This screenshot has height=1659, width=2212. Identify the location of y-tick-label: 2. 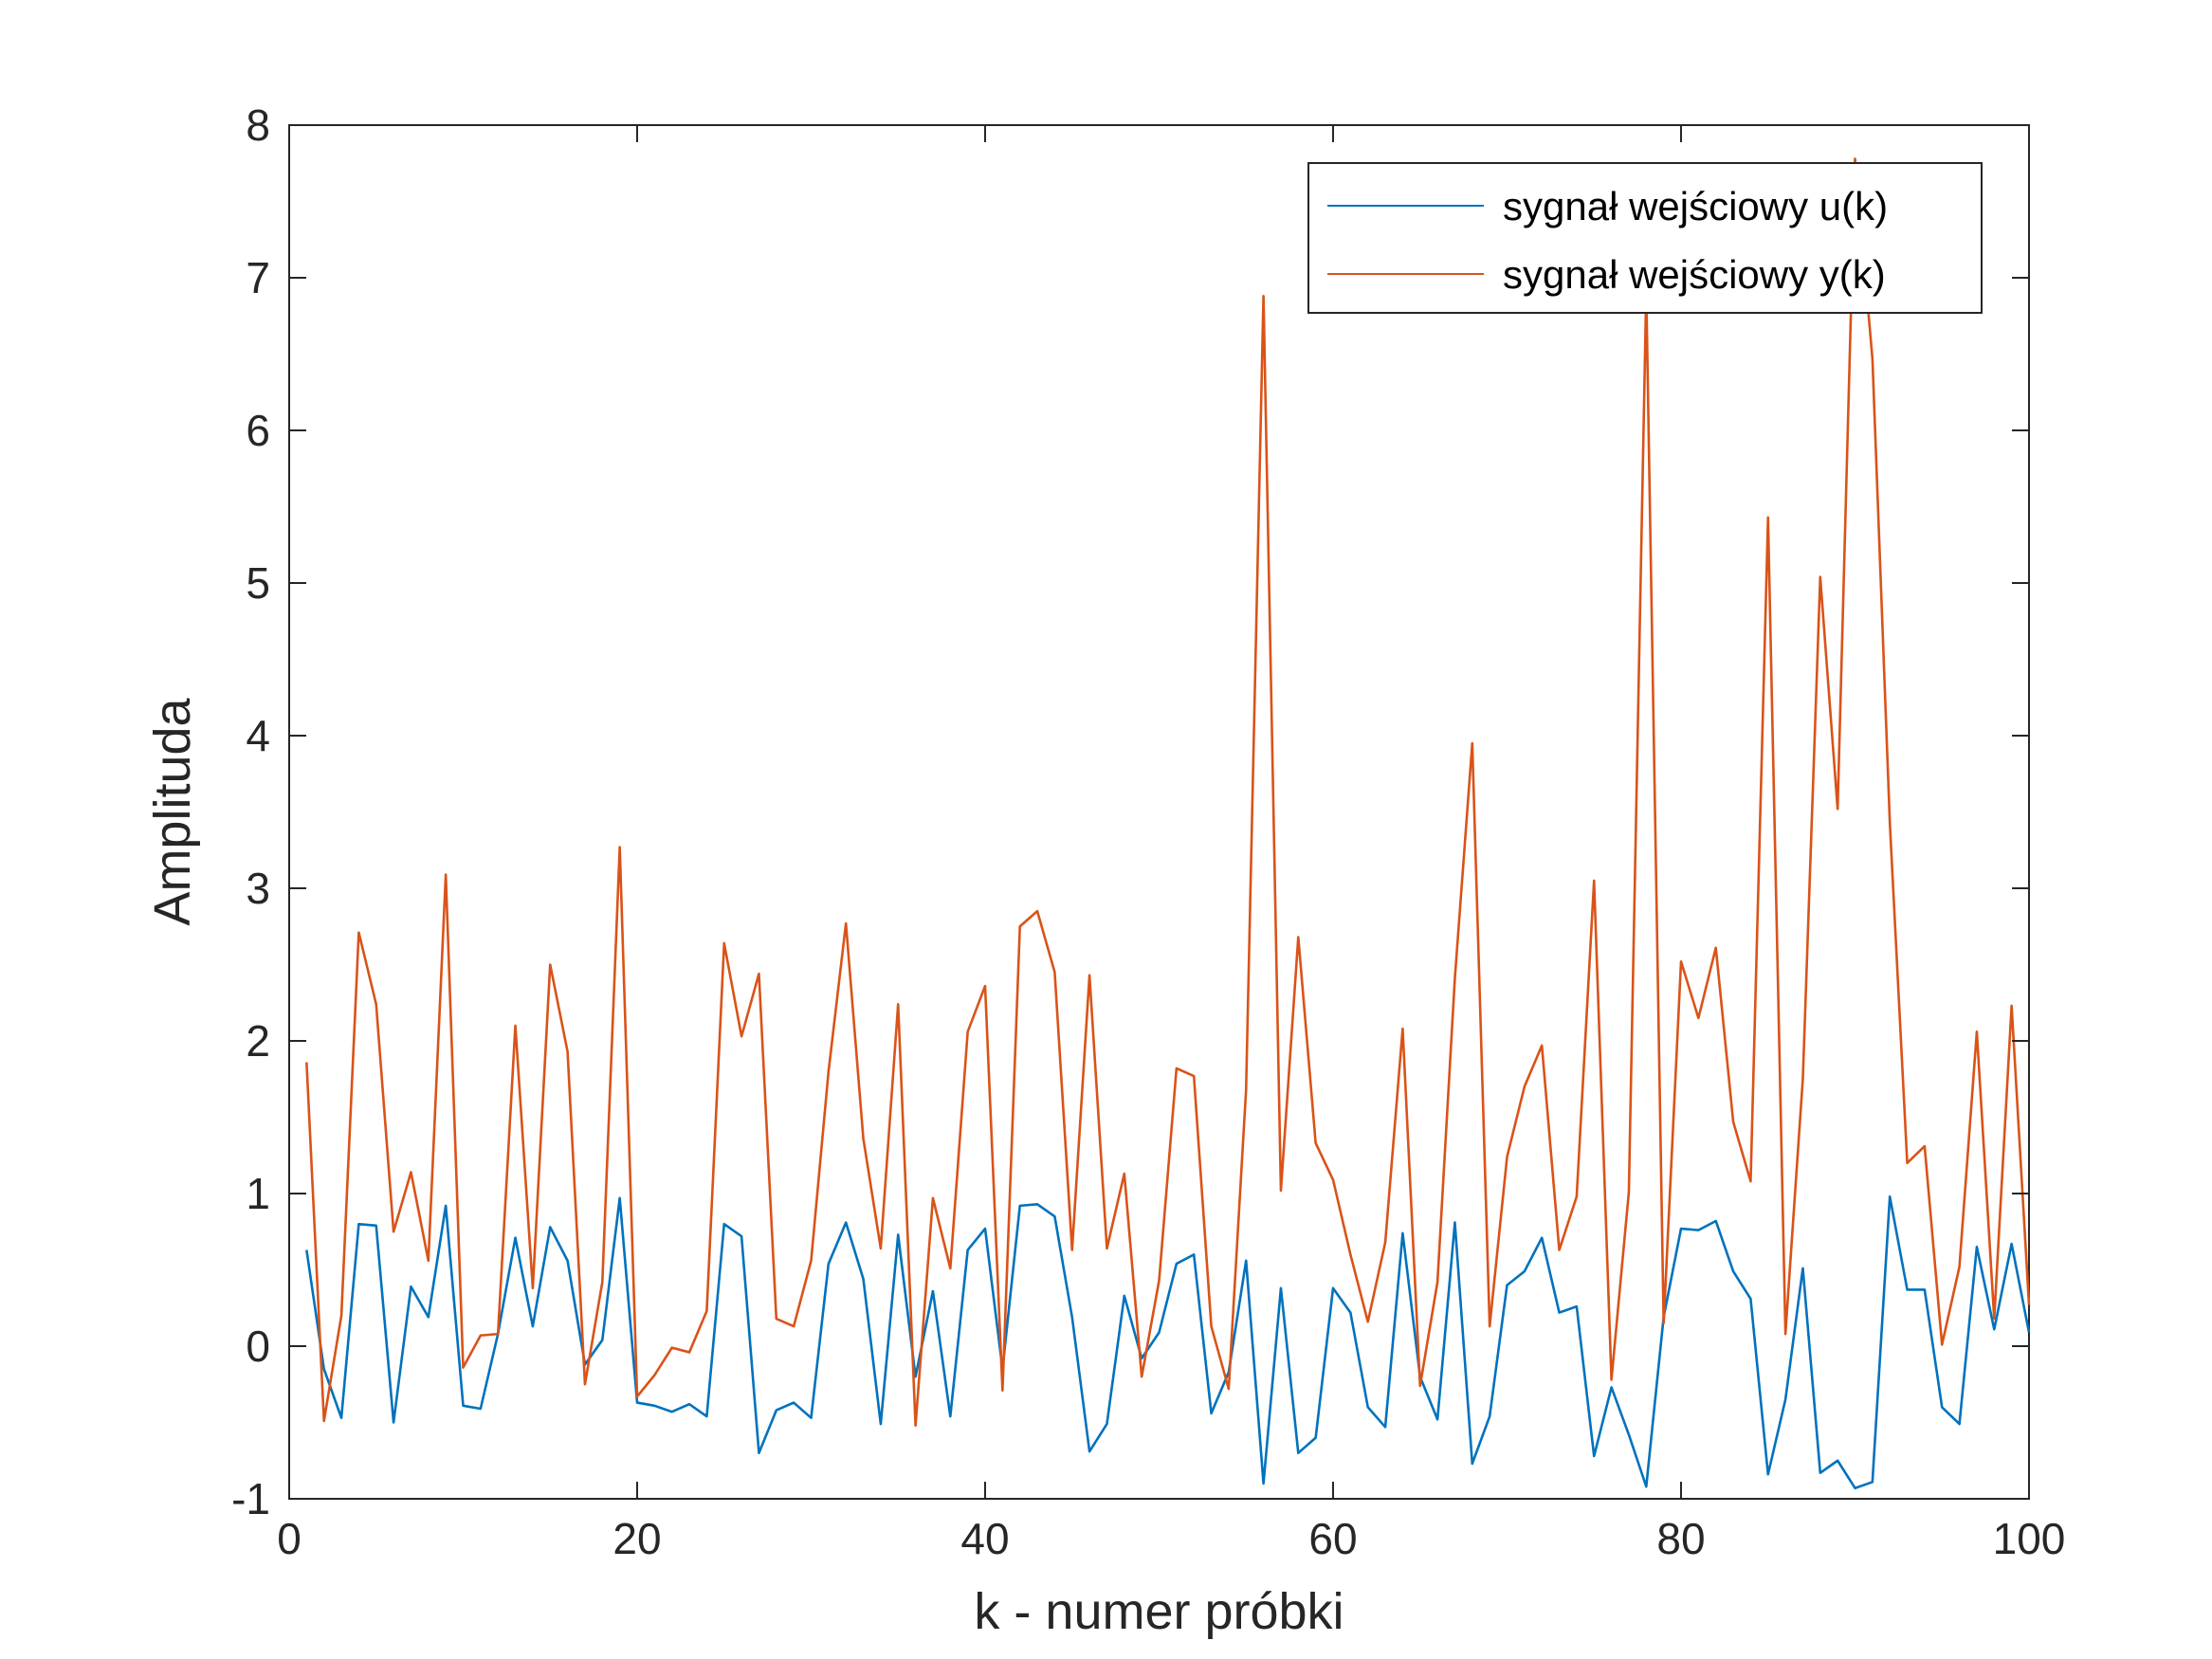
(258, 1041).